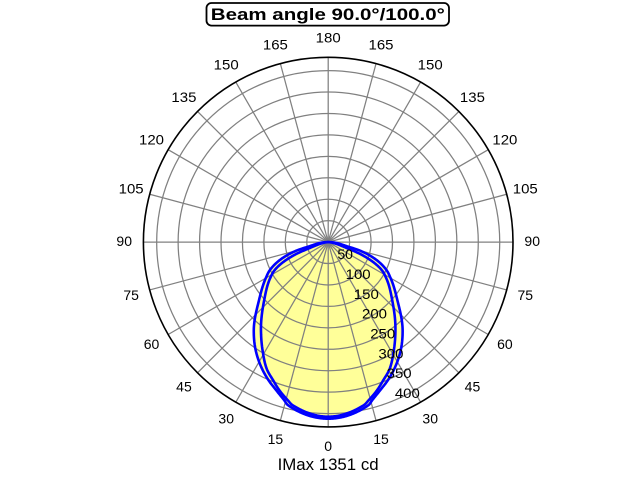 This screenshot has height=485, width=640. I want to click on svg-text: 300, so click(390, 353).